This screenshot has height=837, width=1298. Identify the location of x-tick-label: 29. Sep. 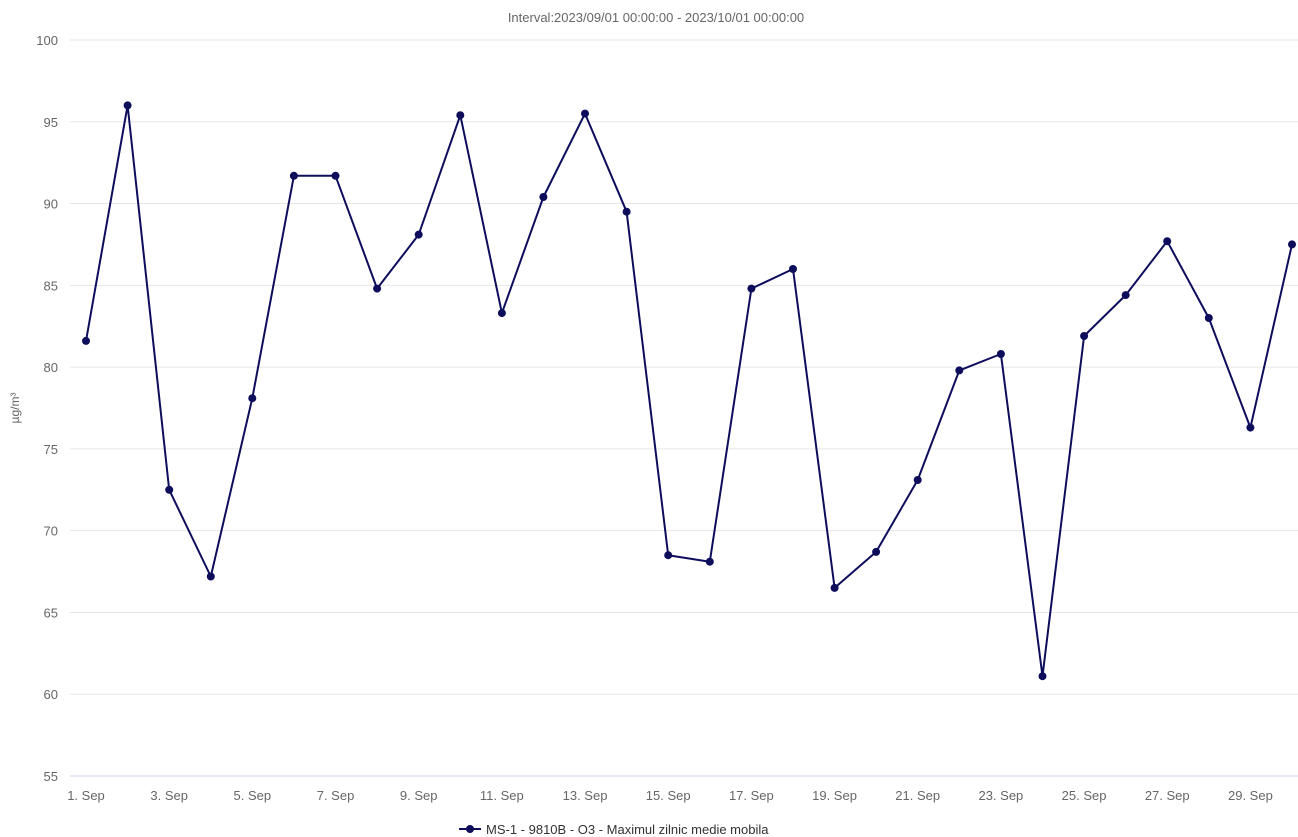
(1250, 795).